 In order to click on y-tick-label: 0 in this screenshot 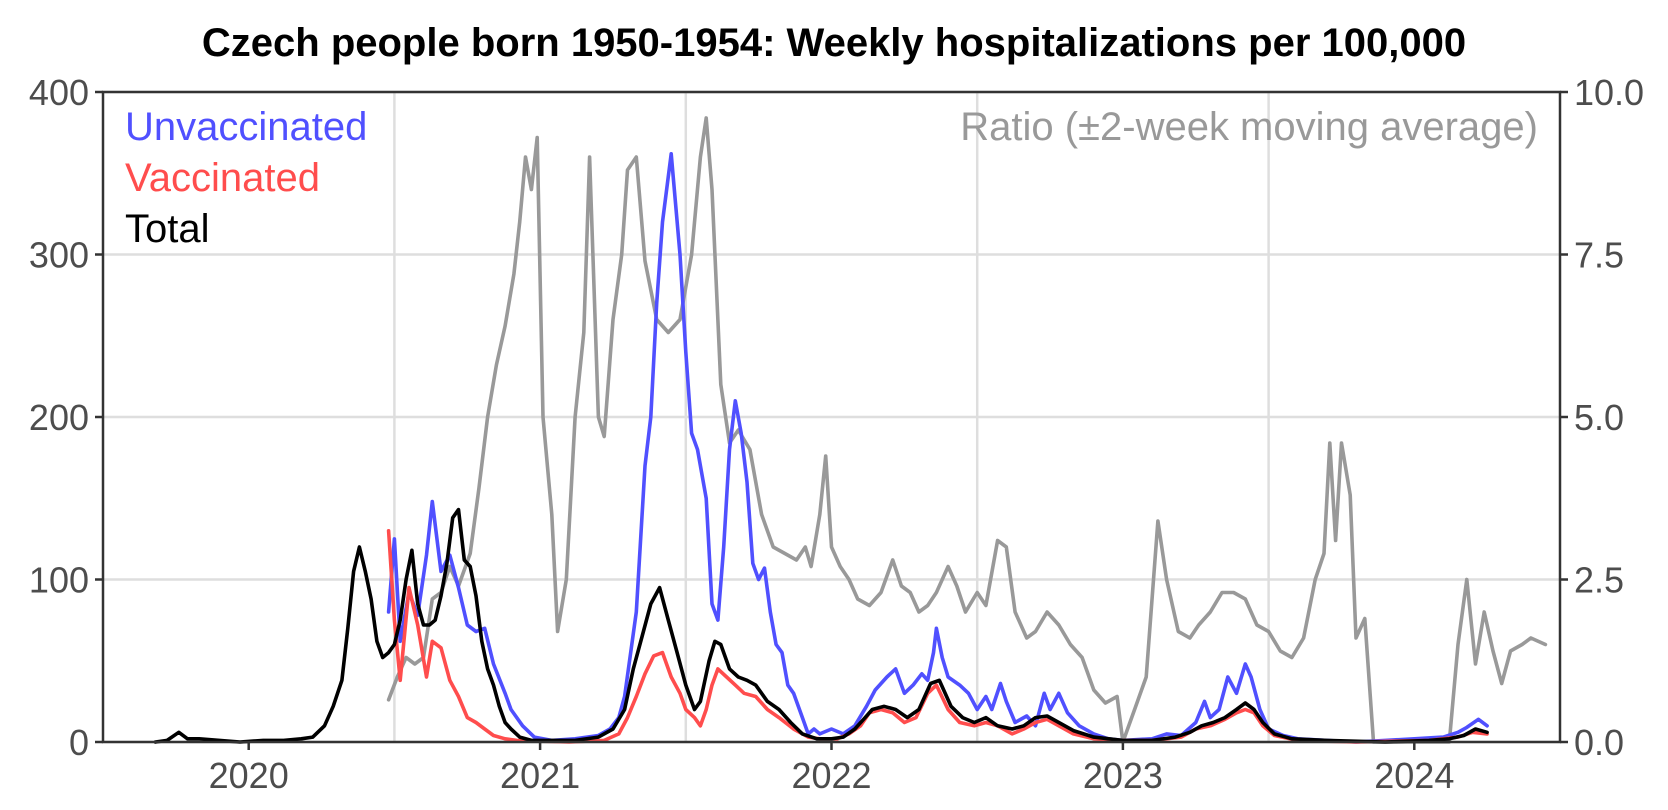, I will do `click(79, 742)`.